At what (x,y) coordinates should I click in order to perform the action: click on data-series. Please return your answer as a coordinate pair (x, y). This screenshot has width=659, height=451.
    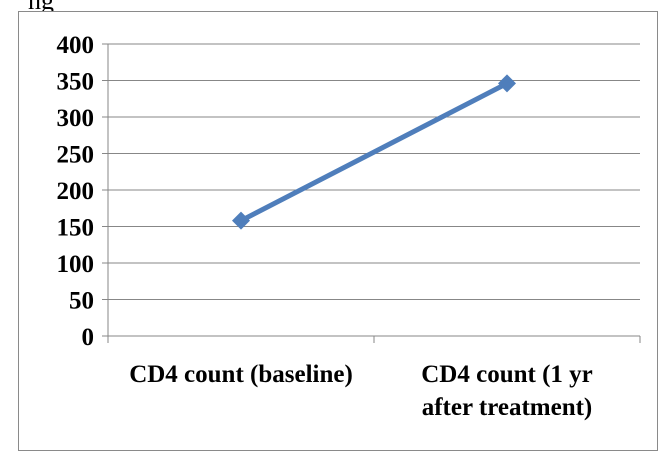
    Looking at the image, I should click on (374, 152).